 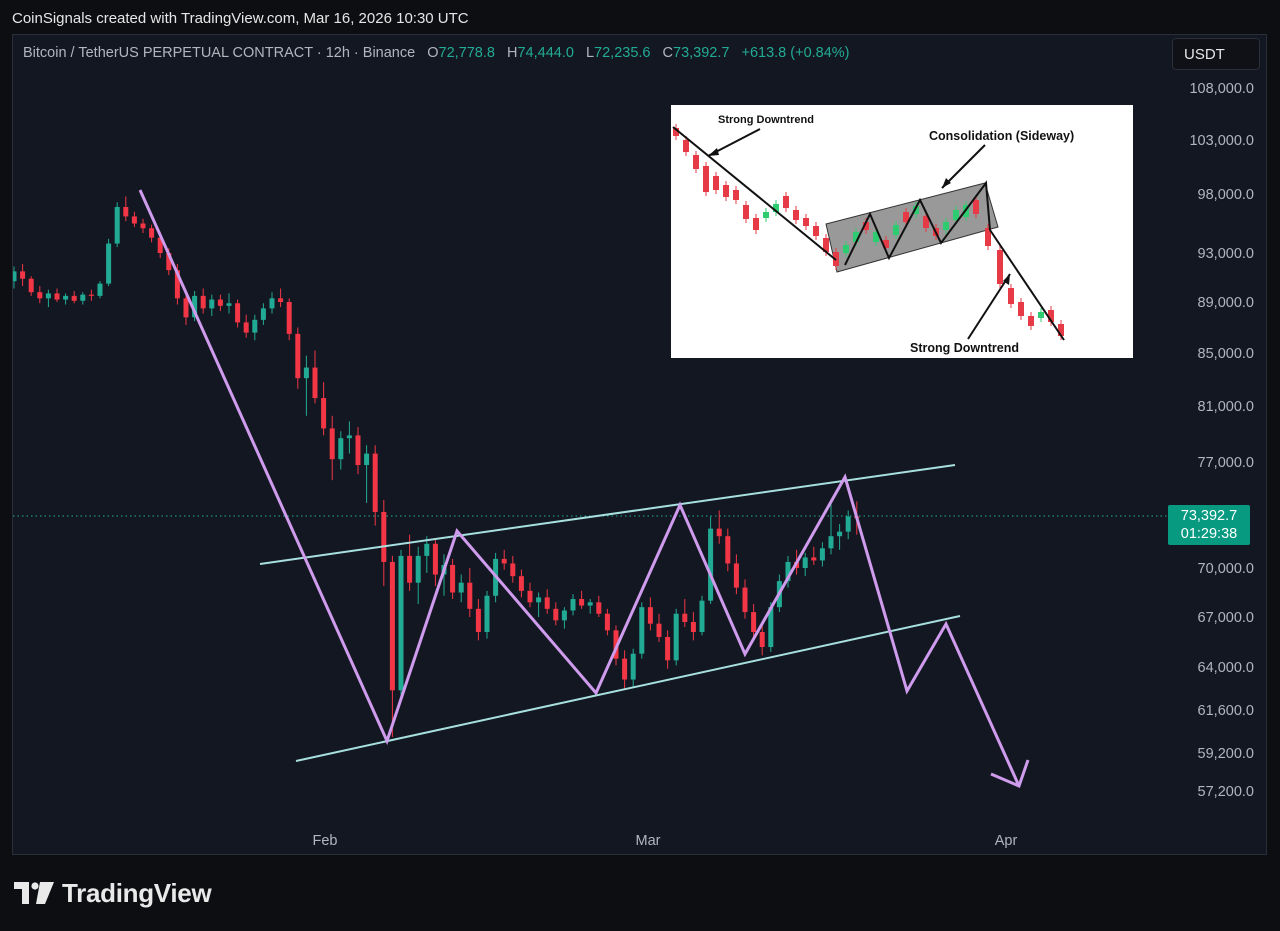 What do you see at coordinates (964, 348) in the screenshot?
I see `inset-label-bottom: Strong Downtrend` at bounding box center [964, 348].